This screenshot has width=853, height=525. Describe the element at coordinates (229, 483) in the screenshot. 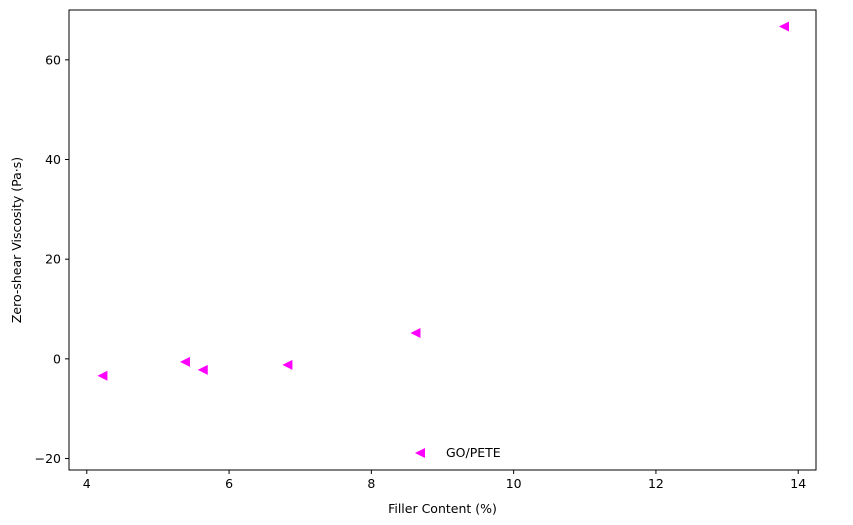

I see `x-tick-label: 6` at that location.